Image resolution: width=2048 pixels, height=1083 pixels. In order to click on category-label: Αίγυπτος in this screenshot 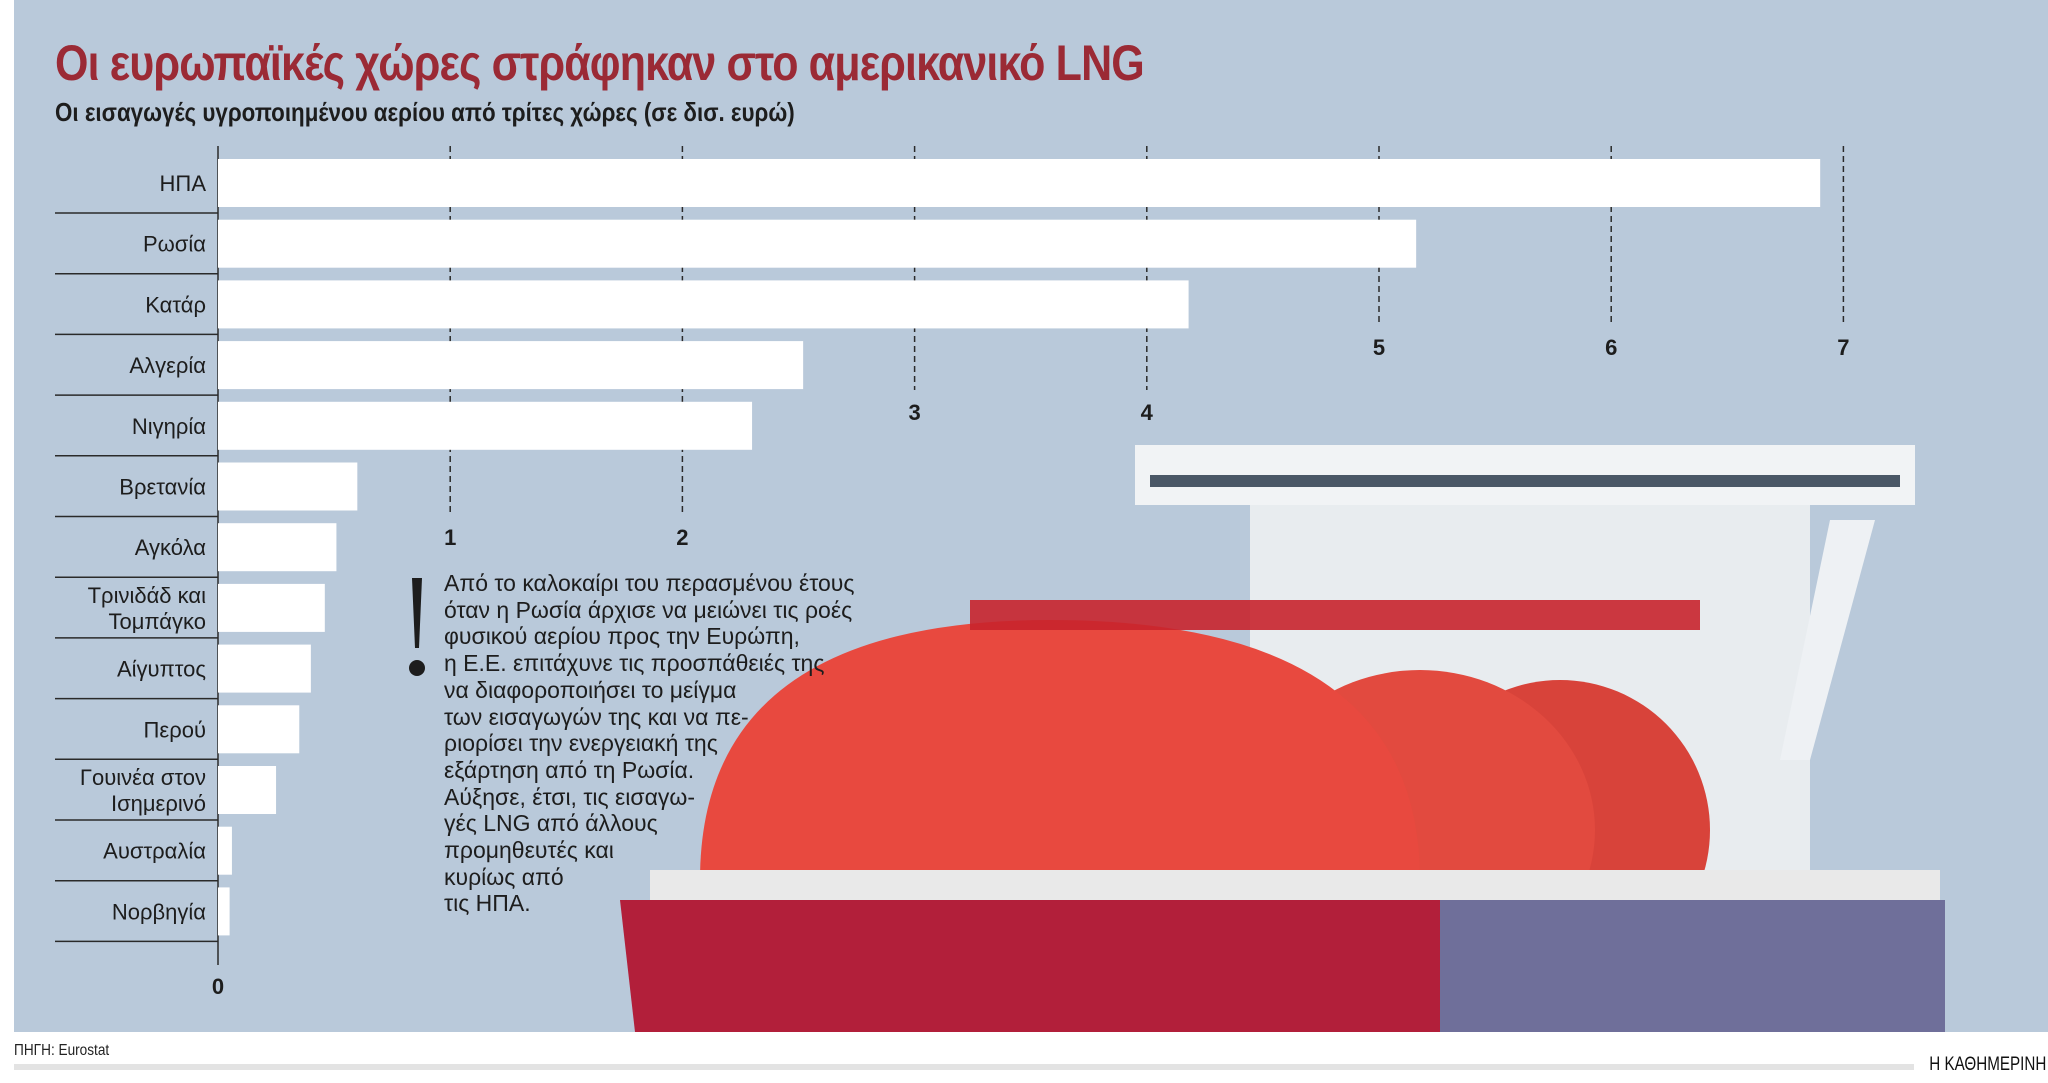, I will do `click(161, 669)`.